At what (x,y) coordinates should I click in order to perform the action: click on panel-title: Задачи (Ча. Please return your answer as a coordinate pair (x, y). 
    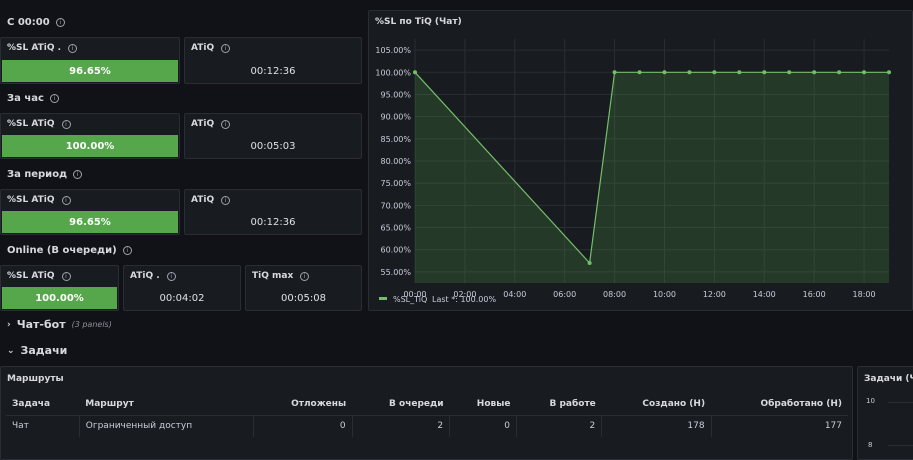
    Looking at the image, I should click on (888, 379).